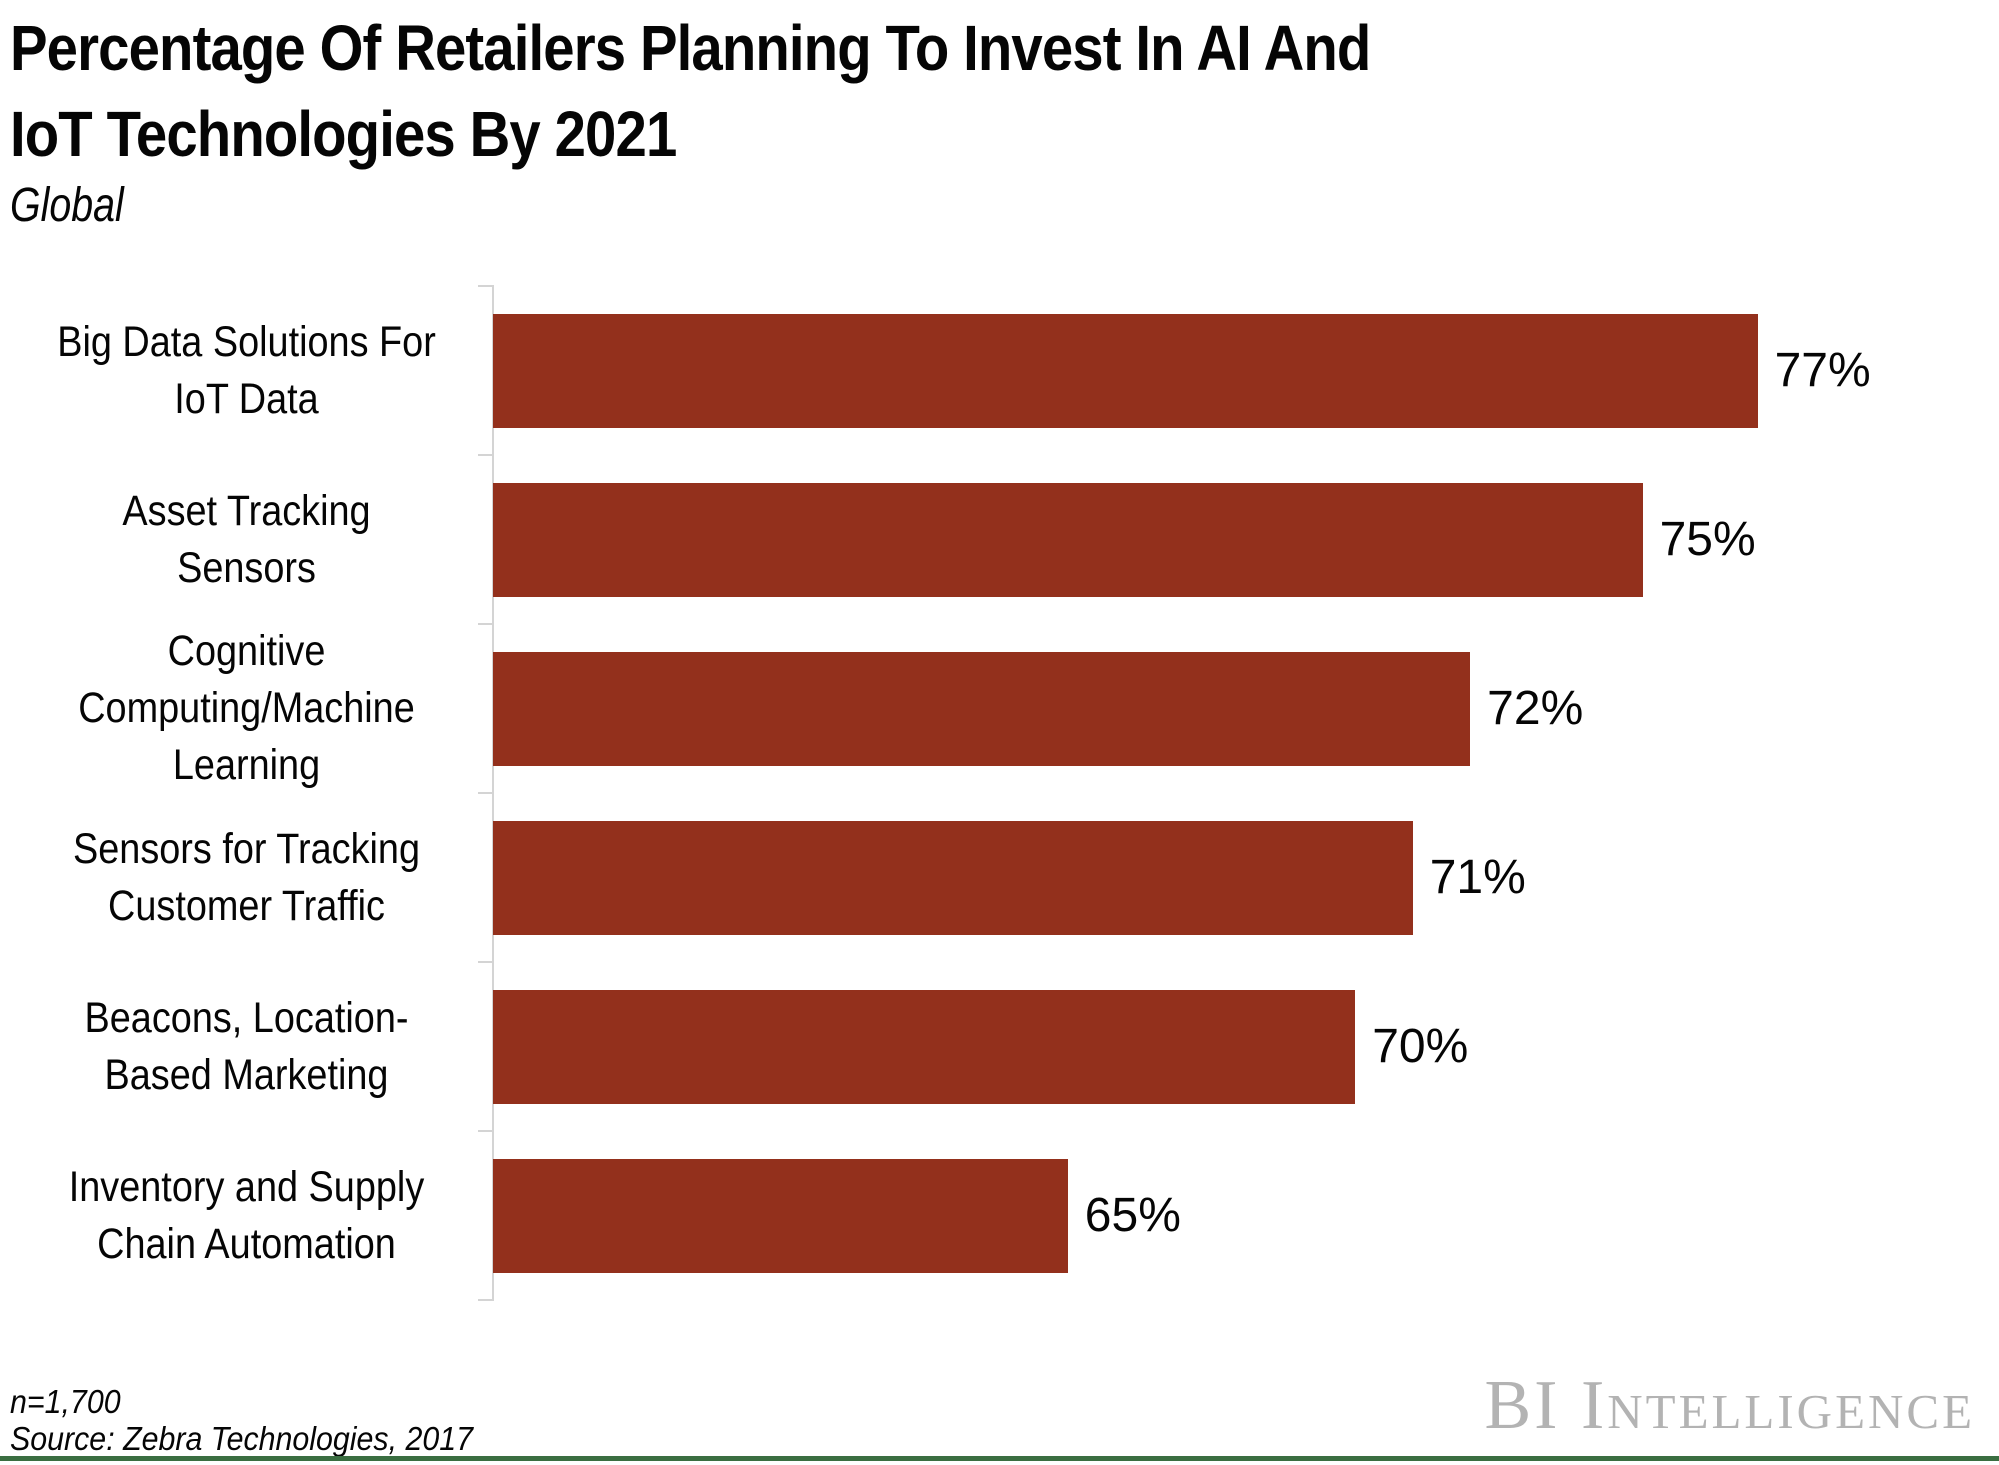 Image resolution: width=1999 pixels, height=1465 pixels. I want to click on bi-intelligence-logo: BI Intelligence, so click(1729, 1405).